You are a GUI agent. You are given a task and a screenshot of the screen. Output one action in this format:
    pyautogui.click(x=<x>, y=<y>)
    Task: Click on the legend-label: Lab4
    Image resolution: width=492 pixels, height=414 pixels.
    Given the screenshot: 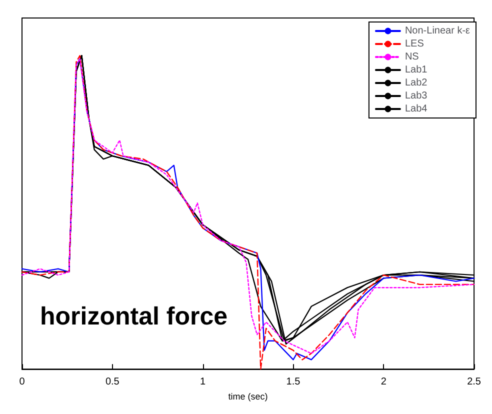 What is the action you would take?
    pyautogui.click(x=416, y=109)
    